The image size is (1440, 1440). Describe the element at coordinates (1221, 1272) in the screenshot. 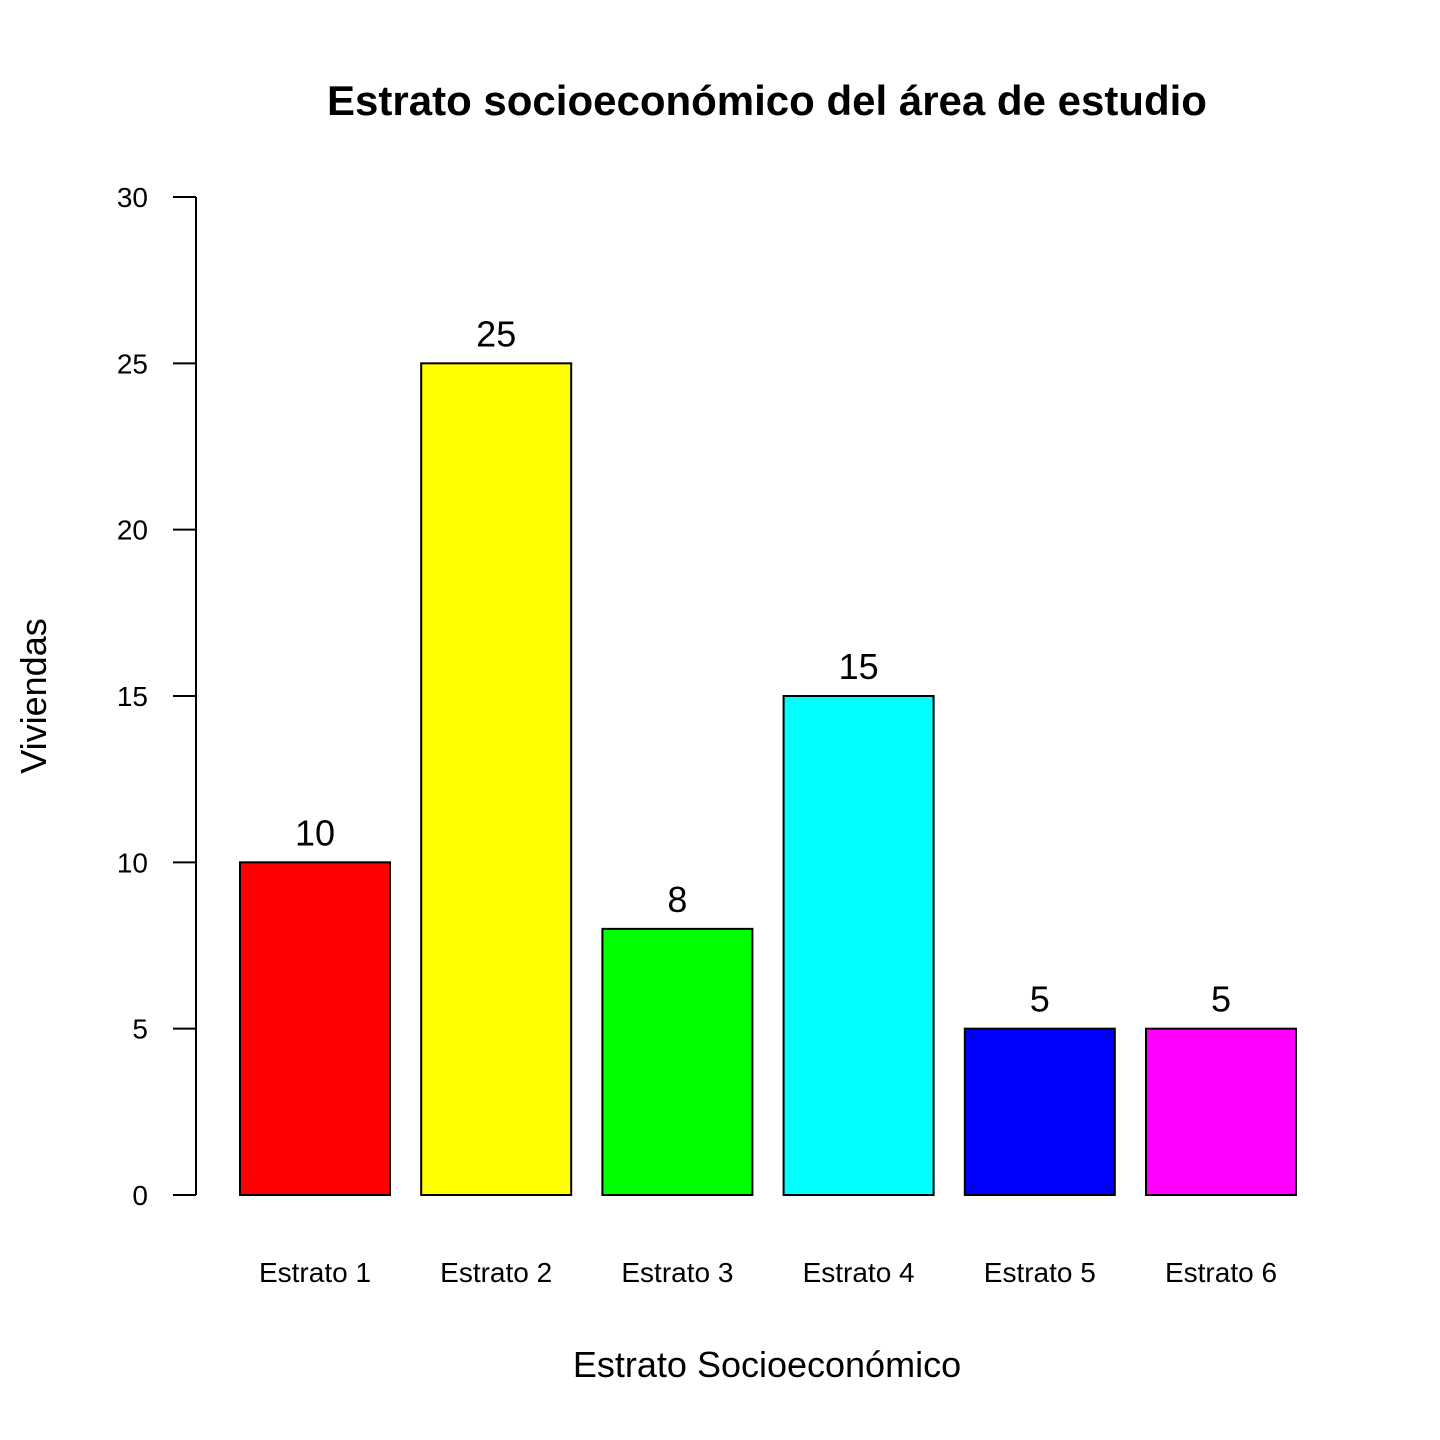

I see `x-tick-label: Estrato 6` at that location.